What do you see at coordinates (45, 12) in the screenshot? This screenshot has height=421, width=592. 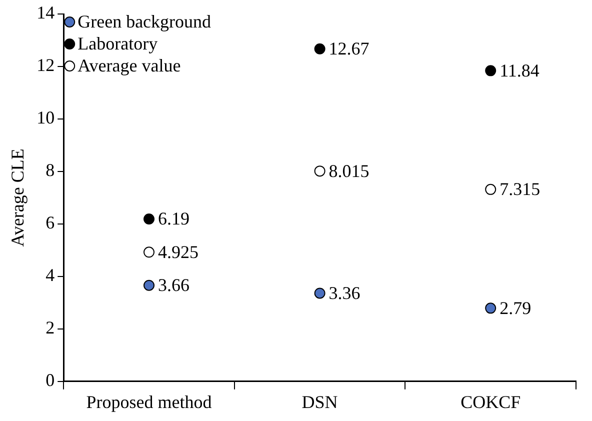 I see `y-tick-label: 14` at bounding box center [45, 12].